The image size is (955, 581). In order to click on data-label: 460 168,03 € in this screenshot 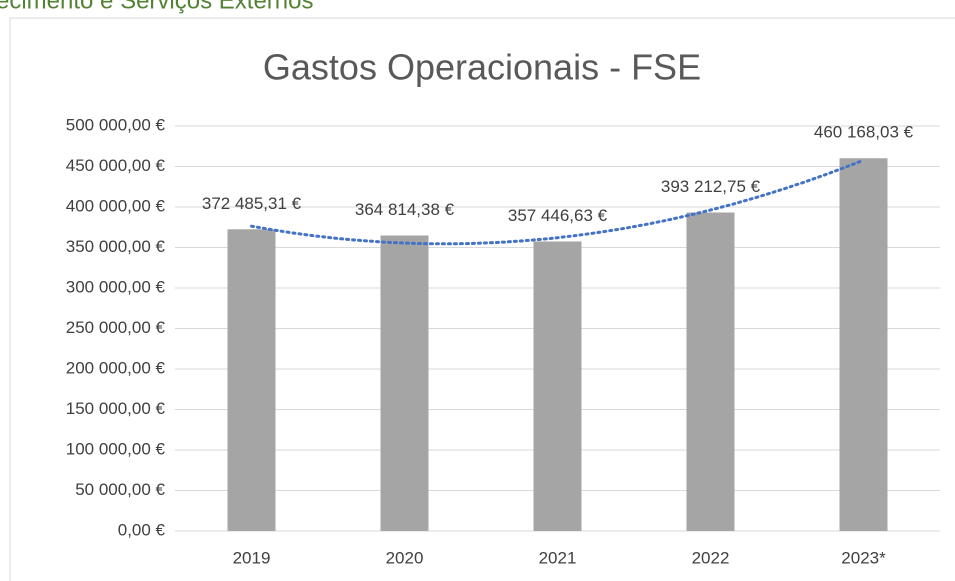, I will do `click(864, 132)`.